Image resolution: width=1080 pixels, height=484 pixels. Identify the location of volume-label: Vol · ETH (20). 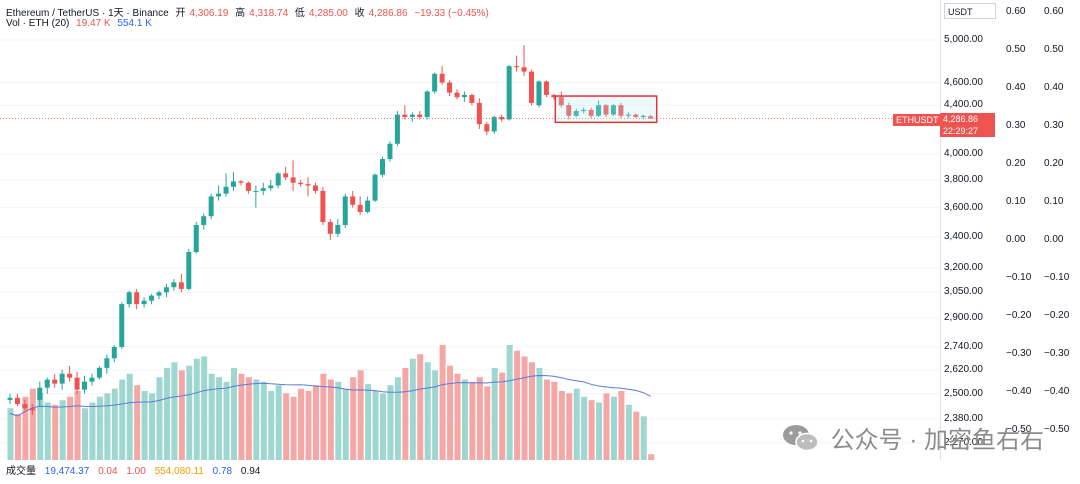
(38, 23).